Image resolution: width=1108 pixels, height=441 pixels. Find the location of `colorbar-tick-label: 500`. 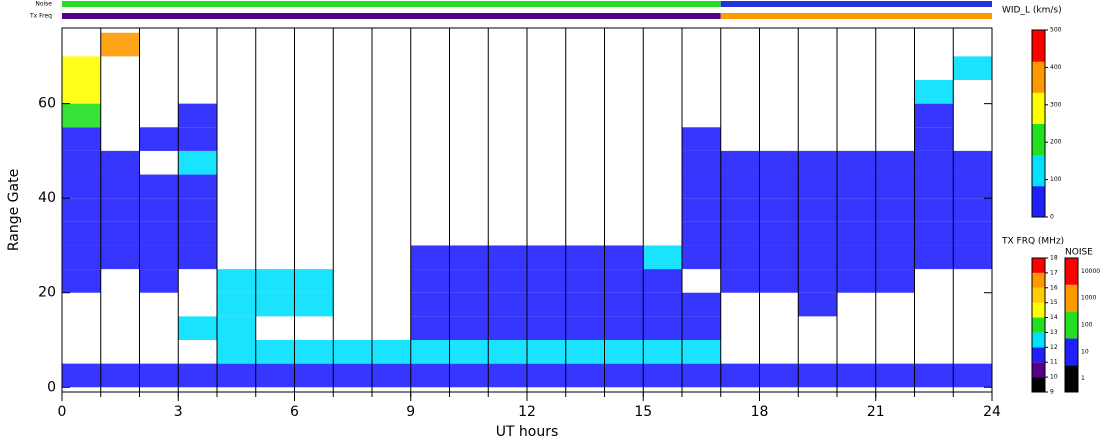

colorbar-tick-label: 500 is located at coordinates (1056, 30).